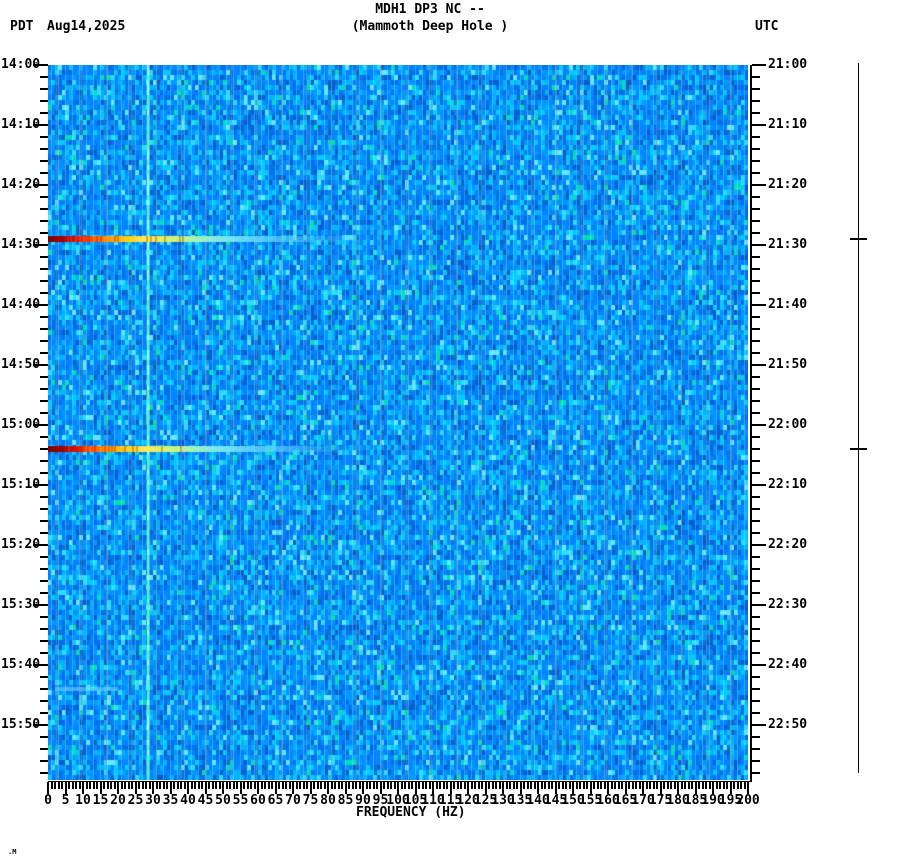  Describe the element at coordinates (520, 800) in the screenshot. I see `freq-label: 135` at that location.